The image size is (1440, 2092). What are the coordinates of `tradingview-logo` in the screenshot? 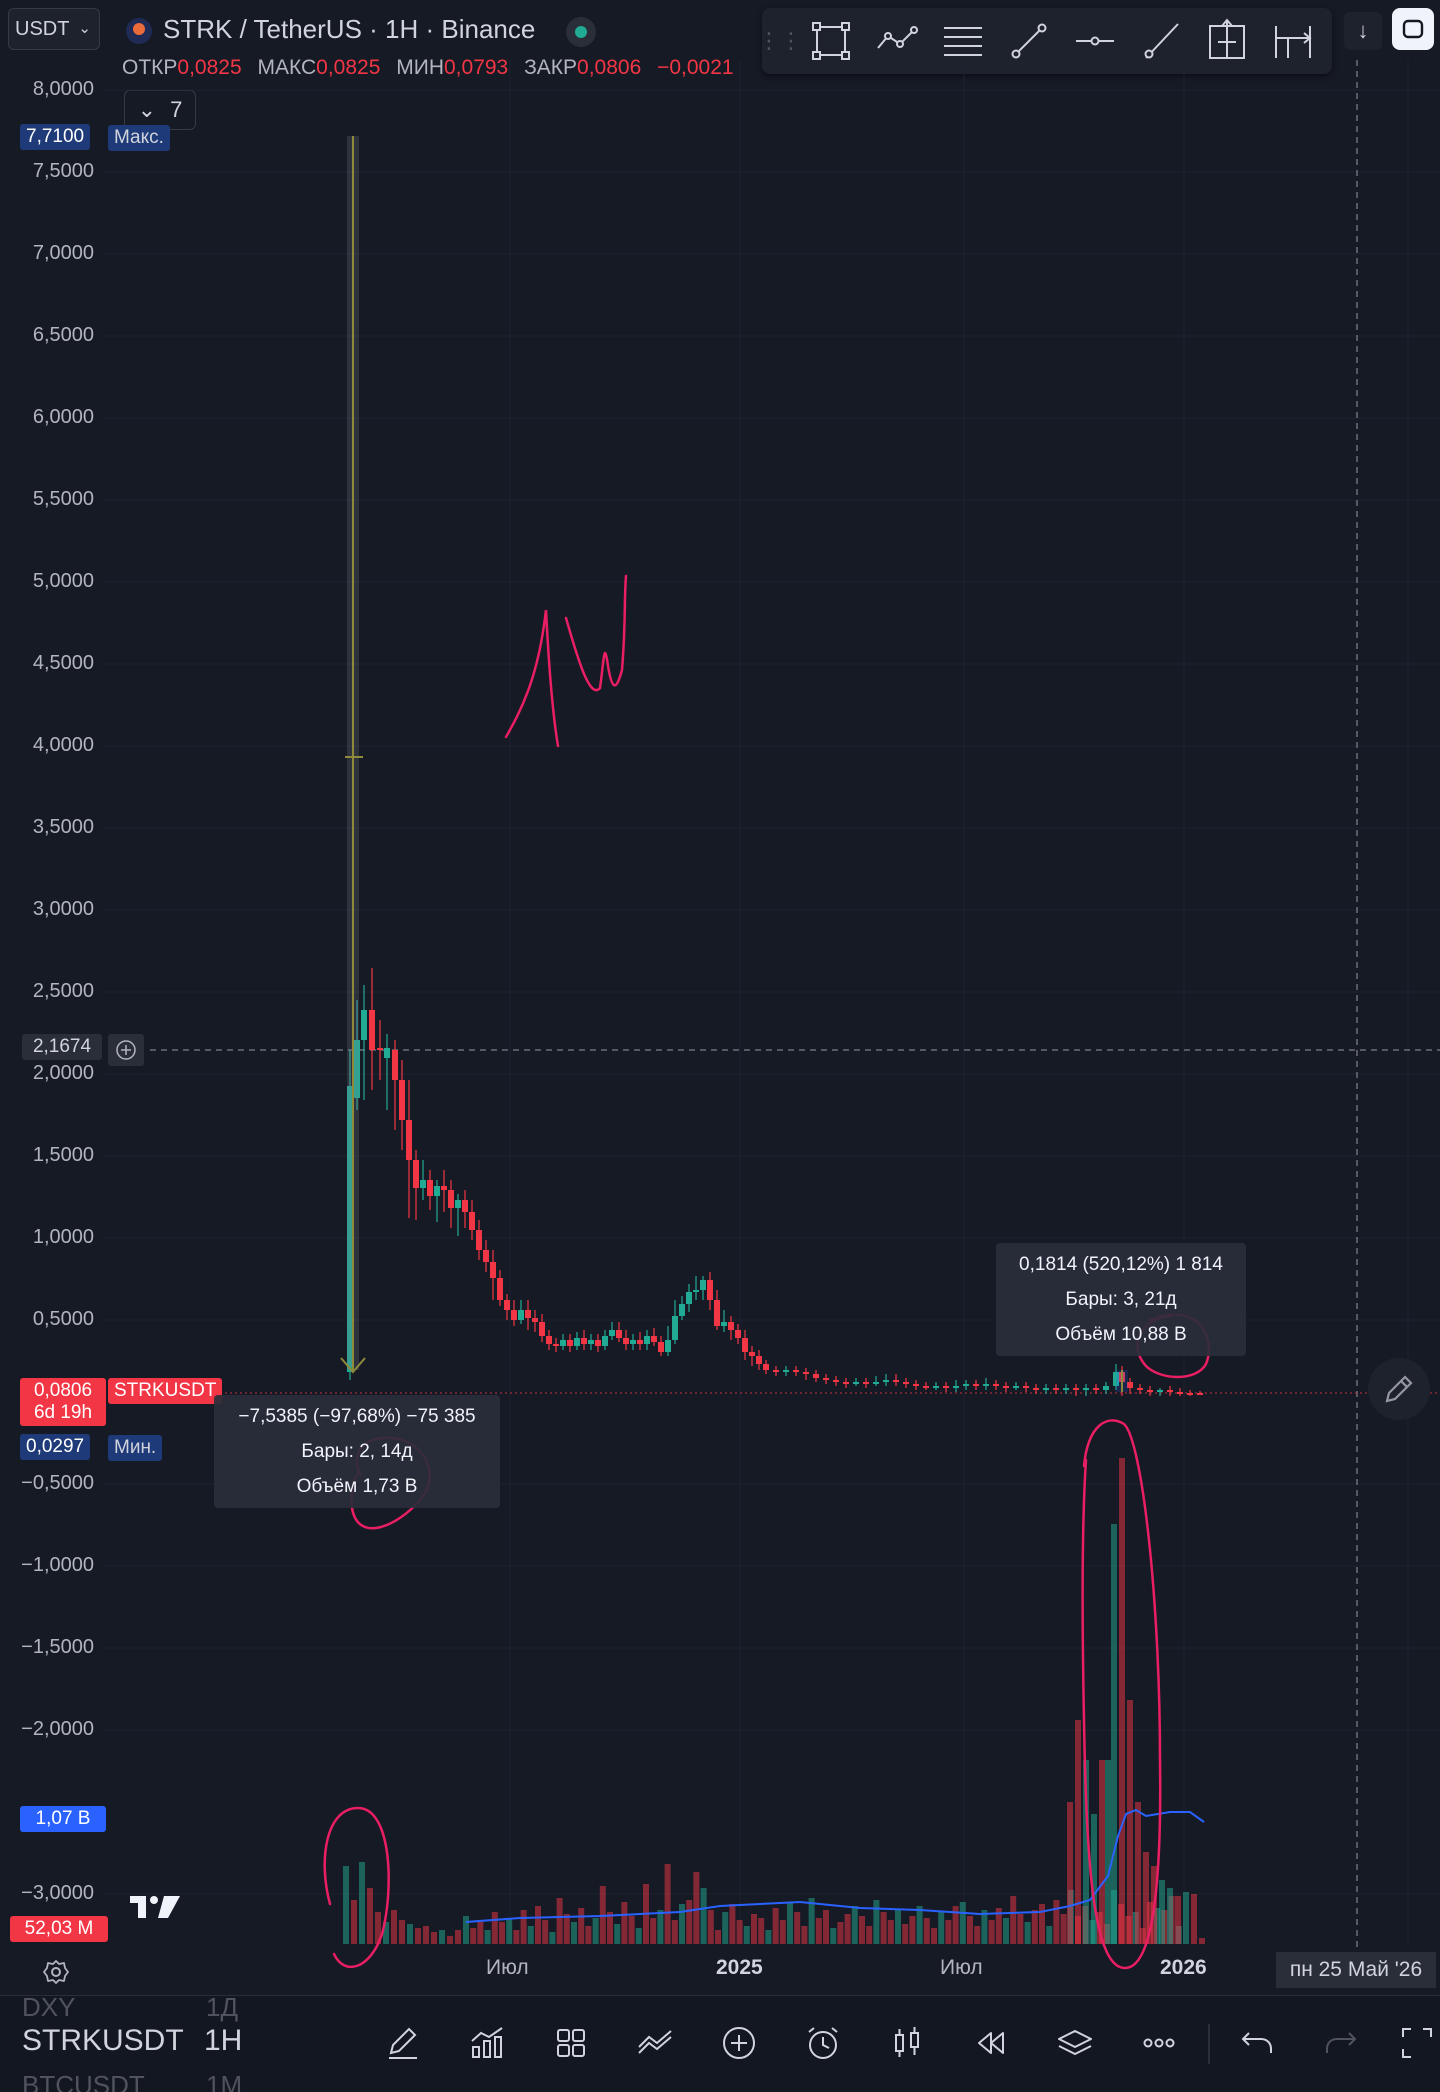 It's located at (155, 1906).